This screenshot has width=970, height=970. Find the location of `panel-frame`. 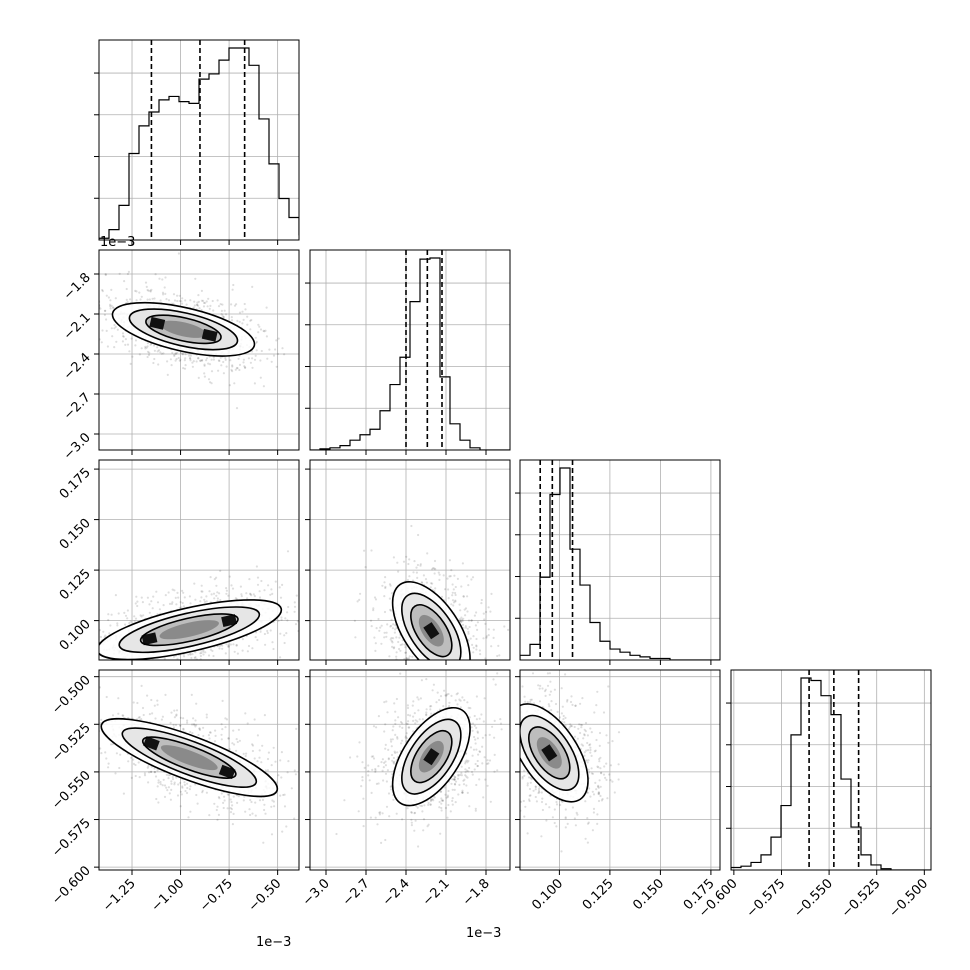

panel-frame is located at coordinates (410, 350).